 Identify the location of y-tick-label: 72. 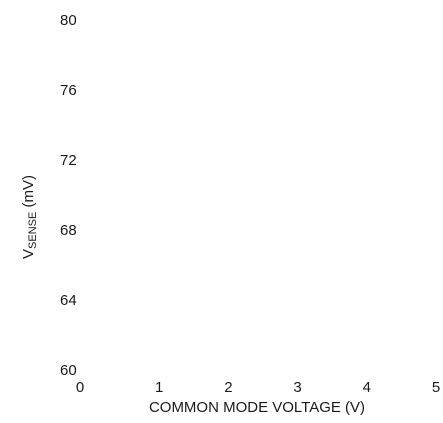
(68, 160).